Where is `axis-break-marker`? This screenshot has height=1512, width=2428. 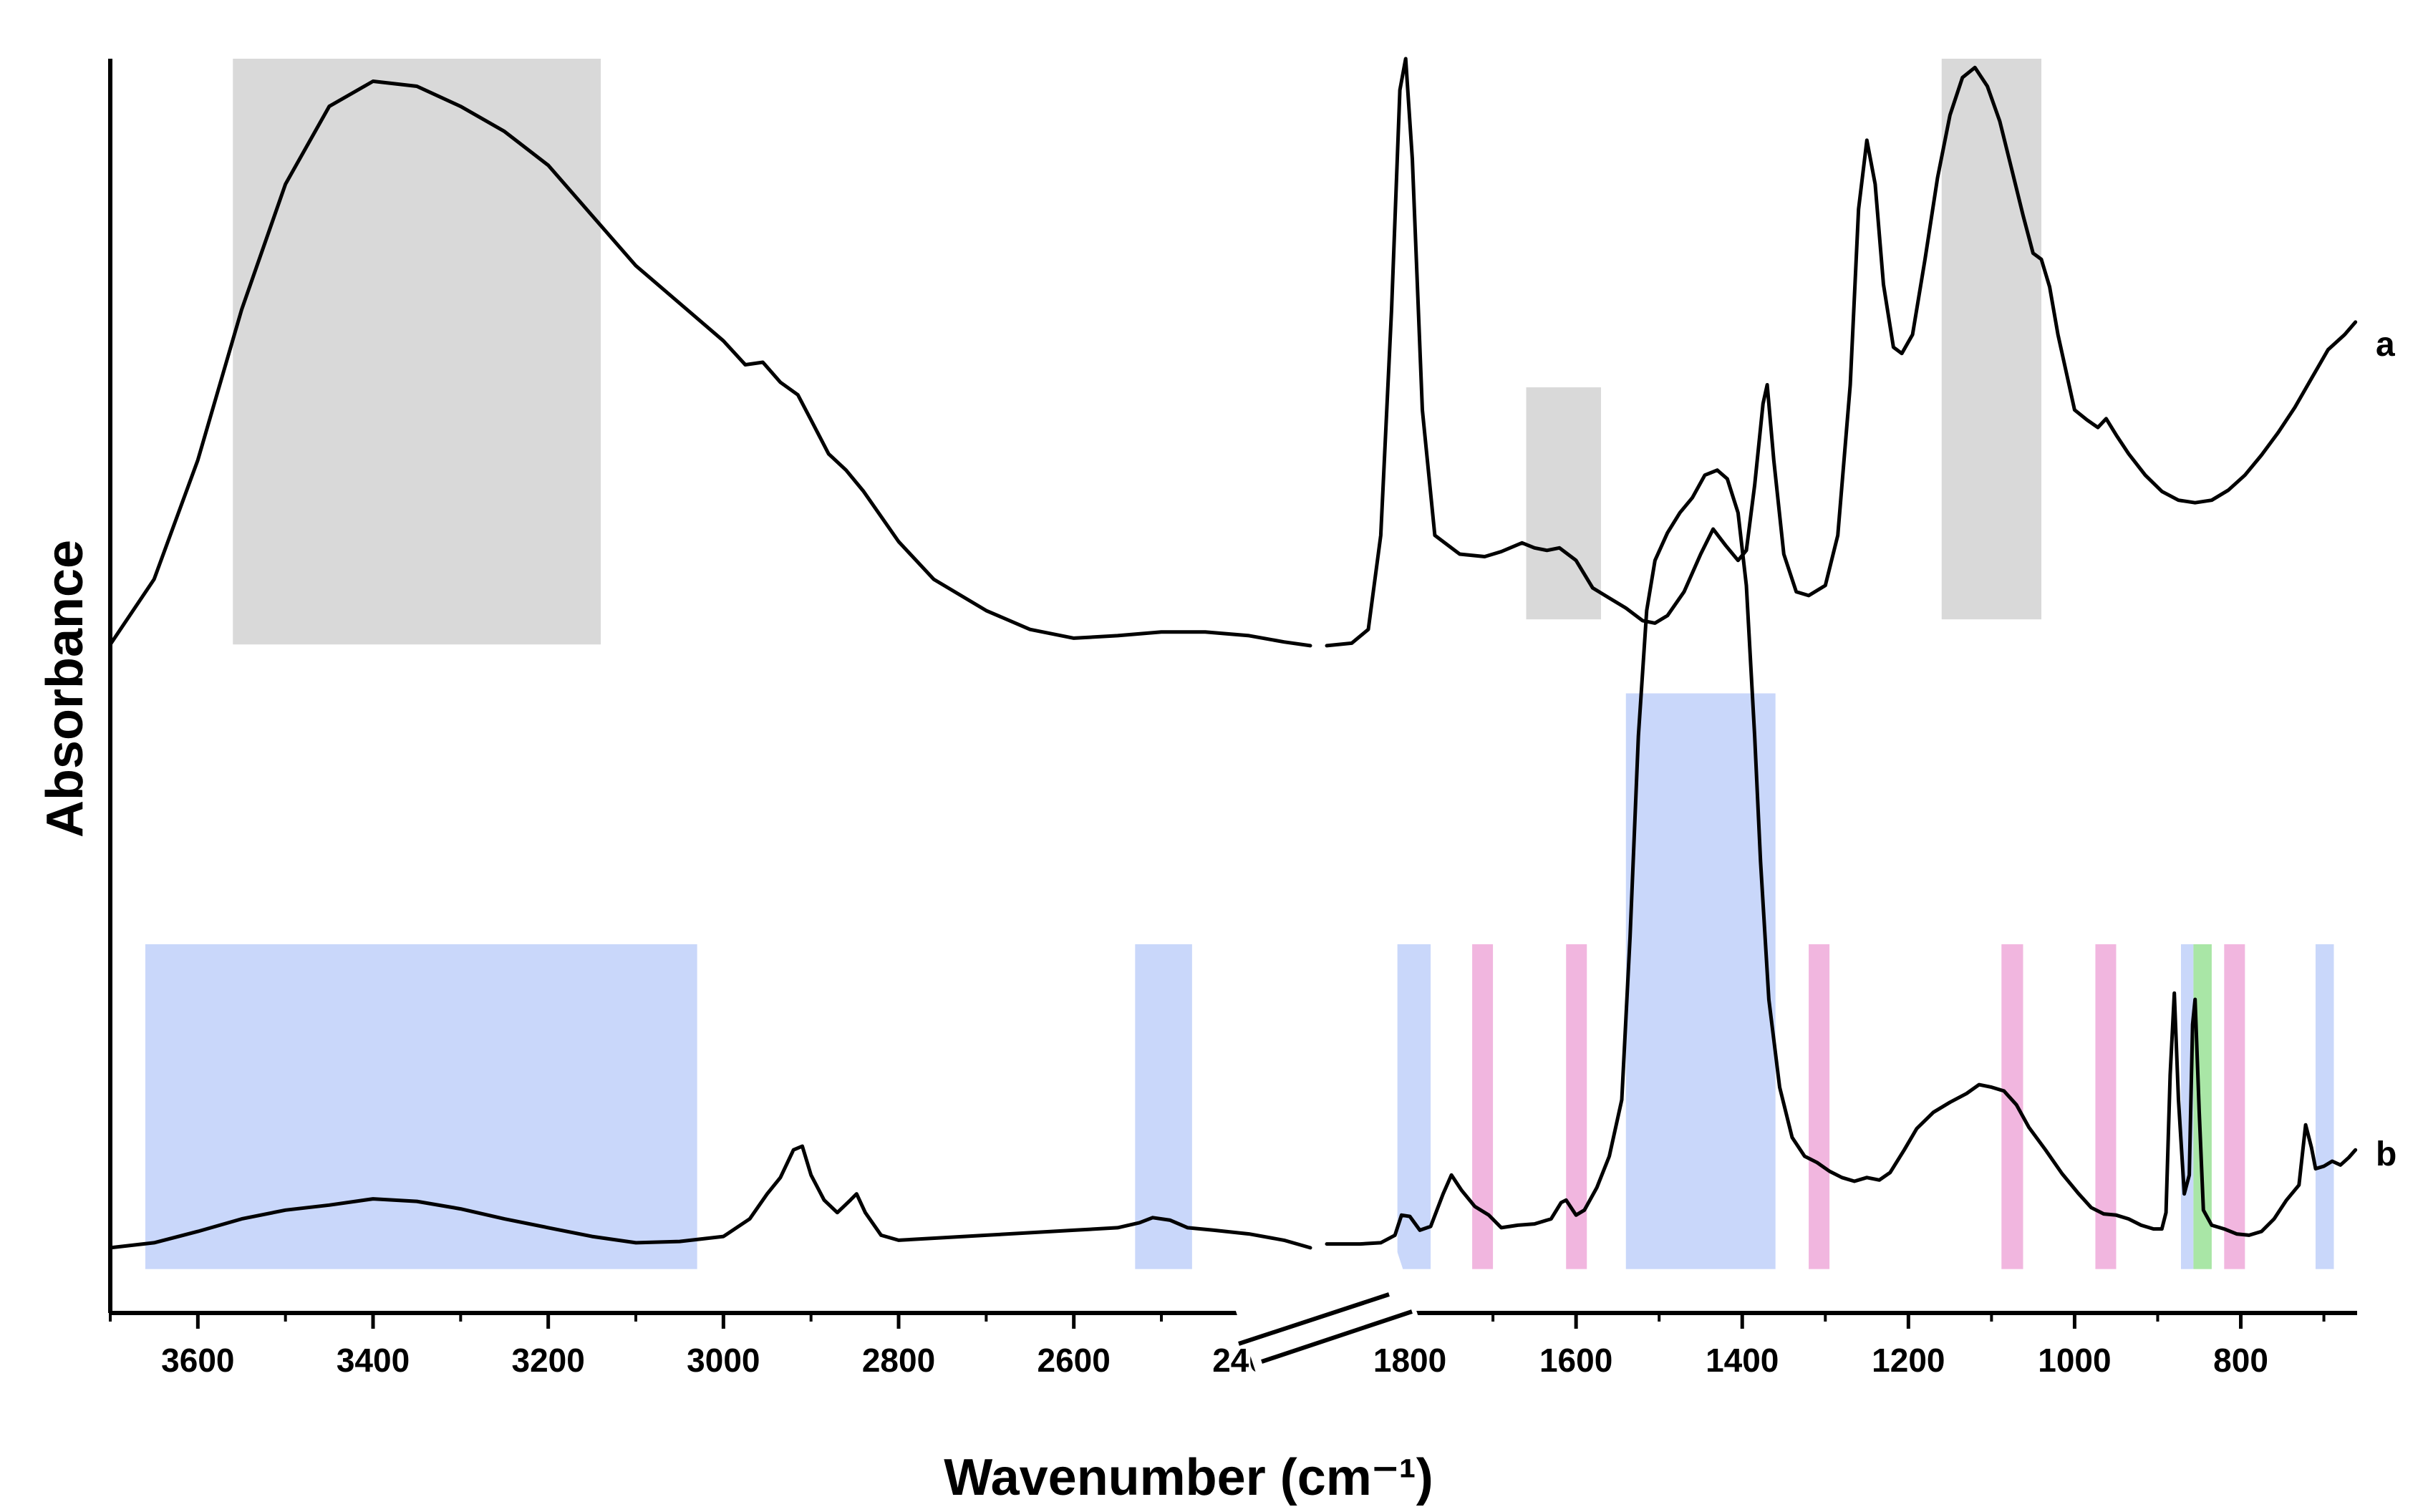 axis-break-marker is located at coordinates (1328, 1317).